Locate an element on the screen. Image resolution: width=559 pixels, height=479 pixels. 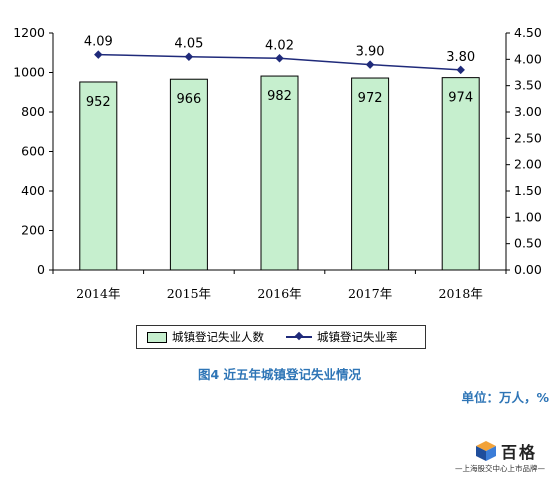
legend-item-bar: 城镇登记失业人数 is located at coordinates (200, 337).